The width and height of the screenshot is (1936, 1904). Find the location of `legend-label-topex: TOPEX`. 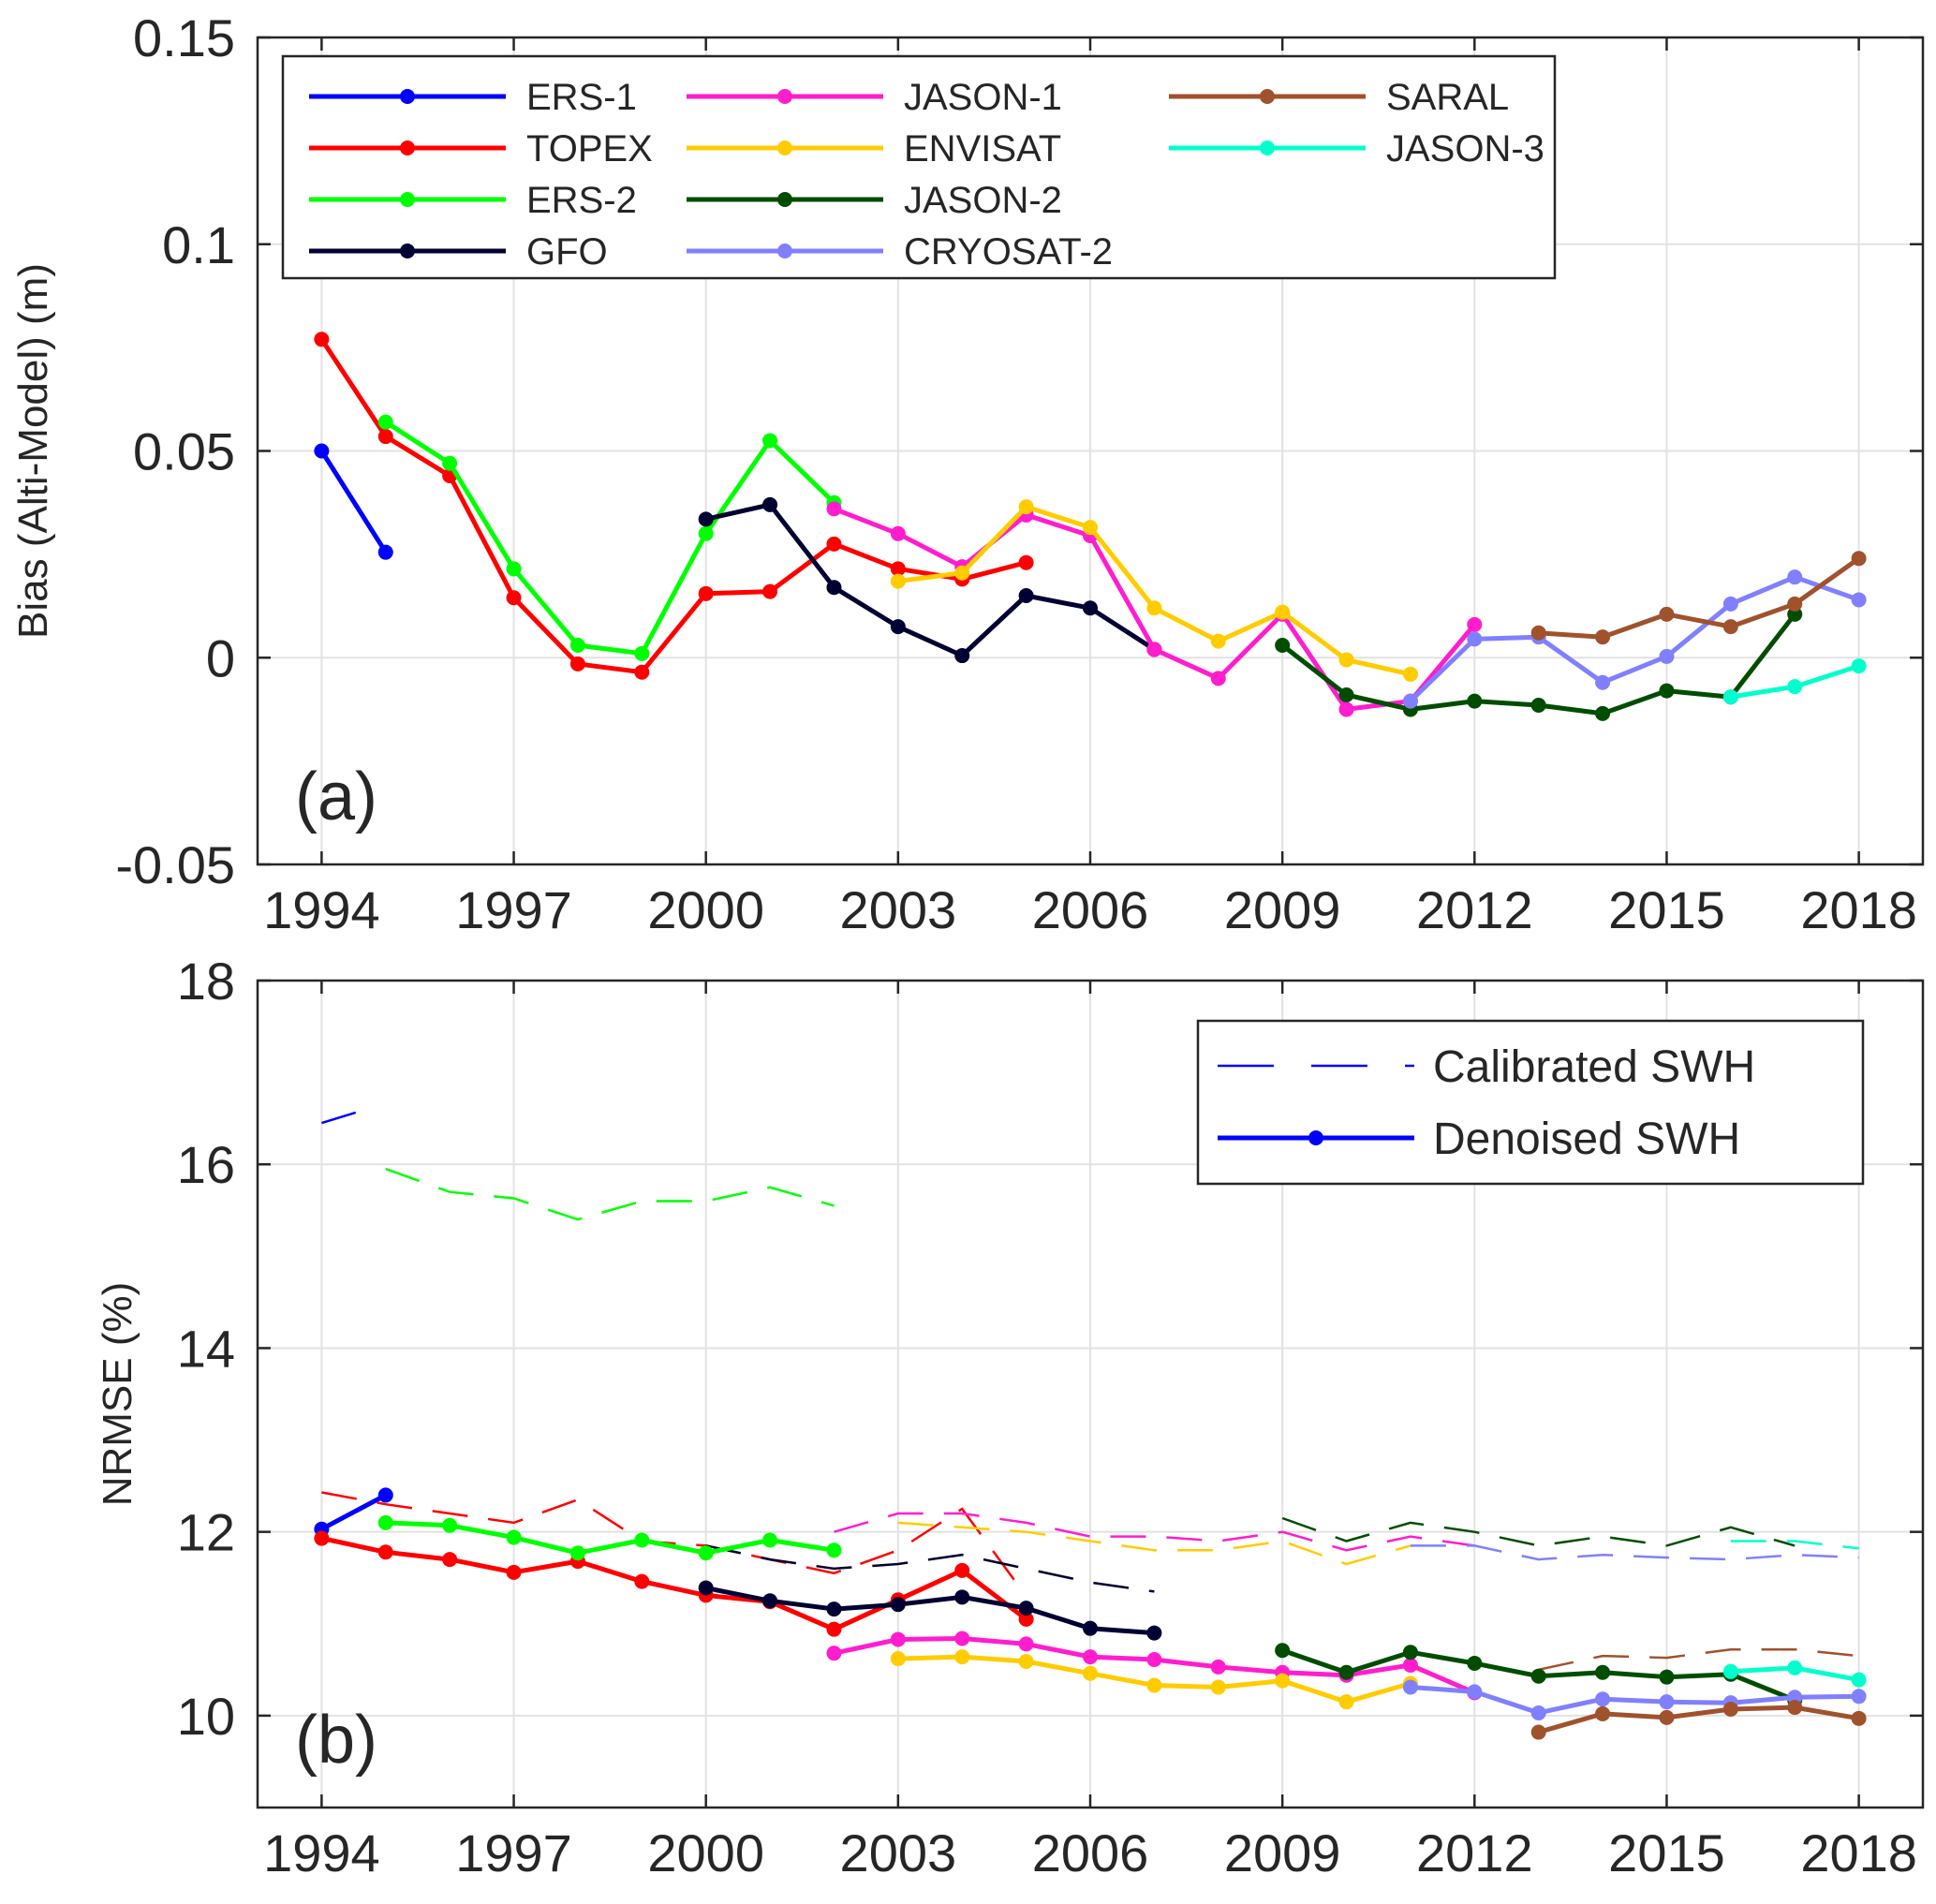

legend-label-topex: TOPEX is located at coordinates (589, 149).